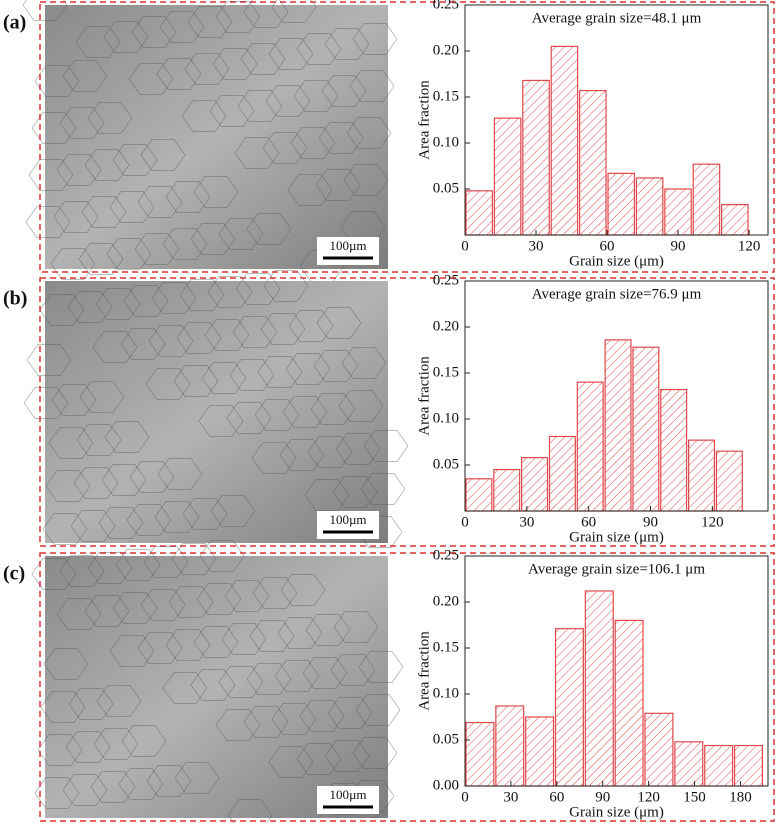 The width and height of the screenshot is (777, 823). Describe the element at coordinates (602, 797) in the screenshot. I see `x-tick-label: 90` at that location.